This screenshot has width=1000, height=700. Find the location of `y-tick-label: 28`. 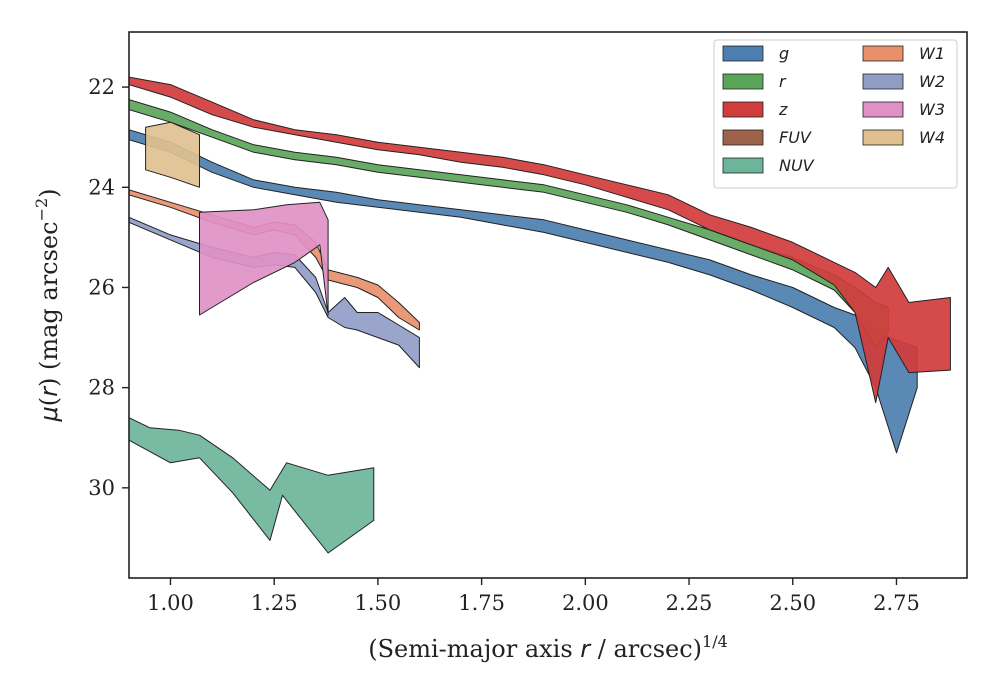

y-tick-label: 28 is located at coordinates (101, 388).